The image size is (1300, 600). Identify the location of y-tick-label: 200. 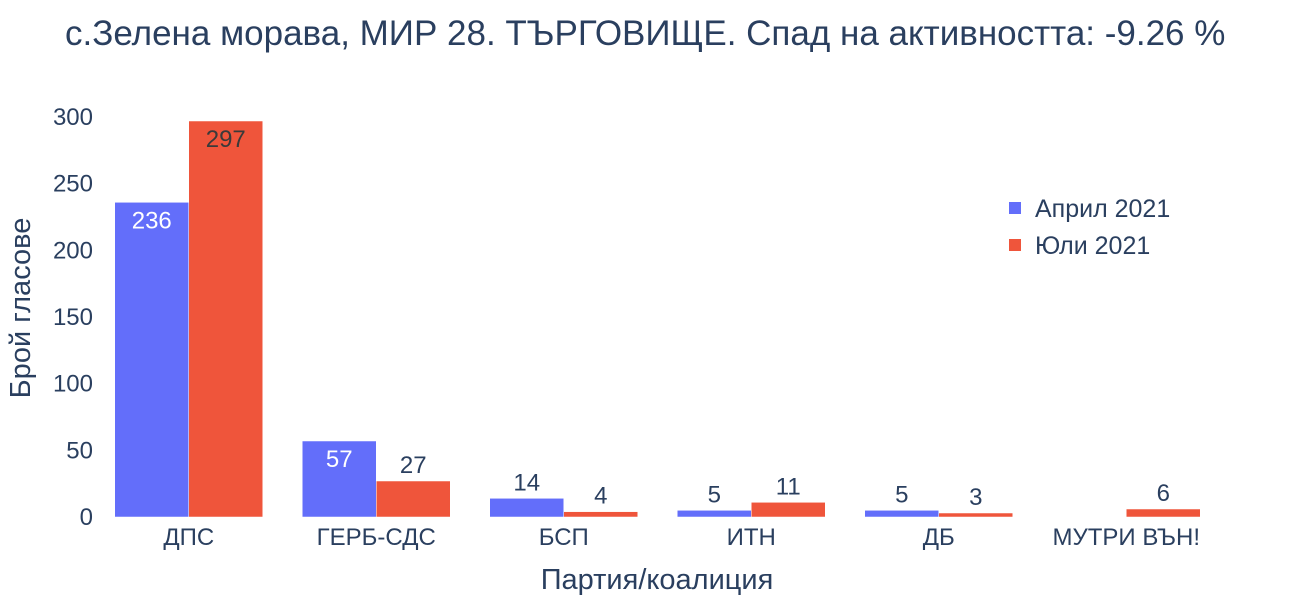
(73, 250).